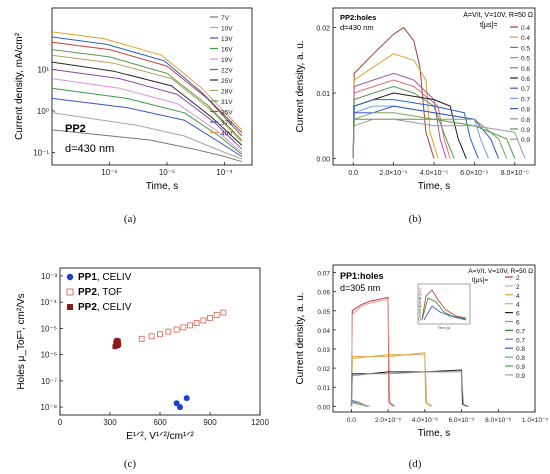 The width and height of the screenshot is (550, 474). I want to click on y-tick-label: 0.06, so click(323, 293).